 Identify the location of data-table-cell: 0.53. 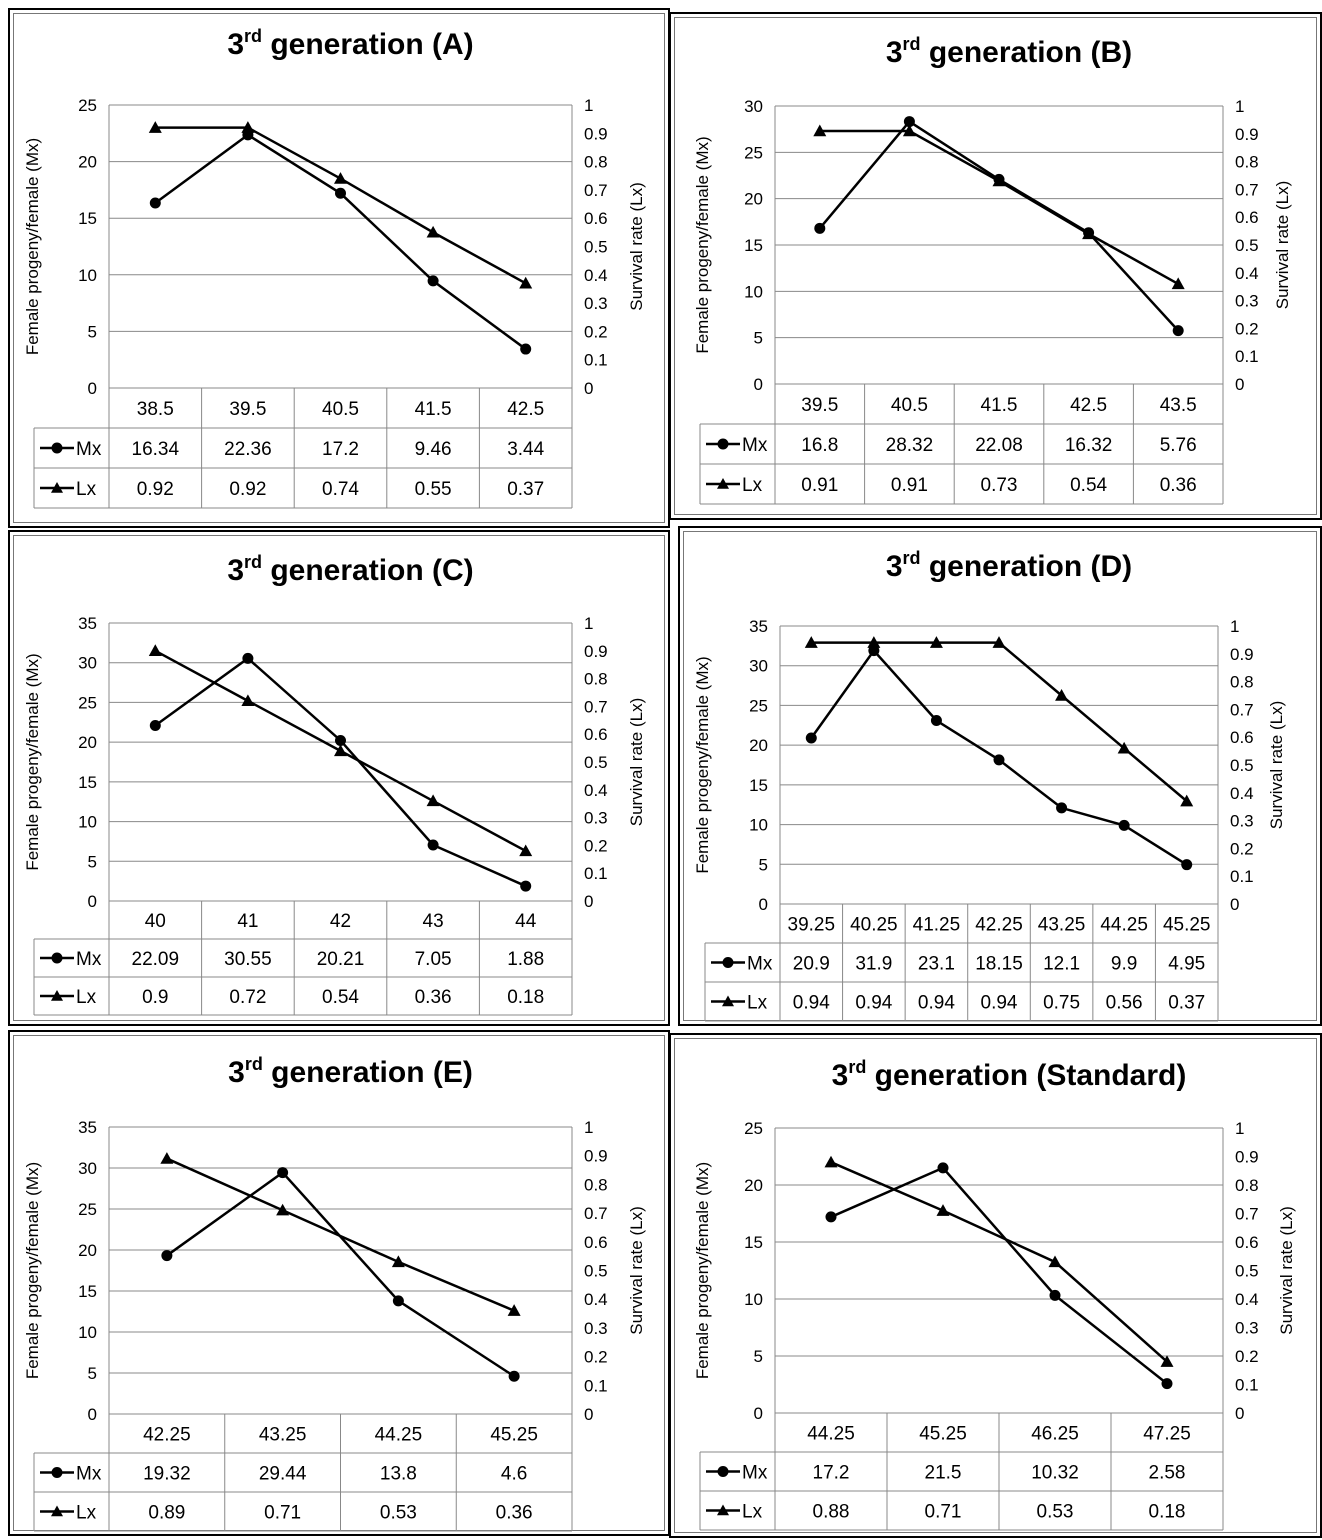
(398, 1513).